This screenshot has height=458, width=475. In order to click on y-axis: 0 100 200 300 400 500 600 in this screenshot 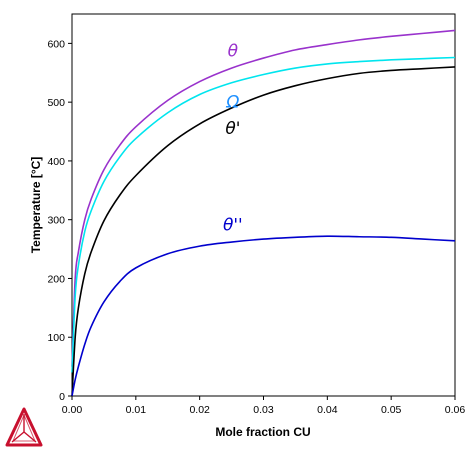, I will do `click(59, 220)`.